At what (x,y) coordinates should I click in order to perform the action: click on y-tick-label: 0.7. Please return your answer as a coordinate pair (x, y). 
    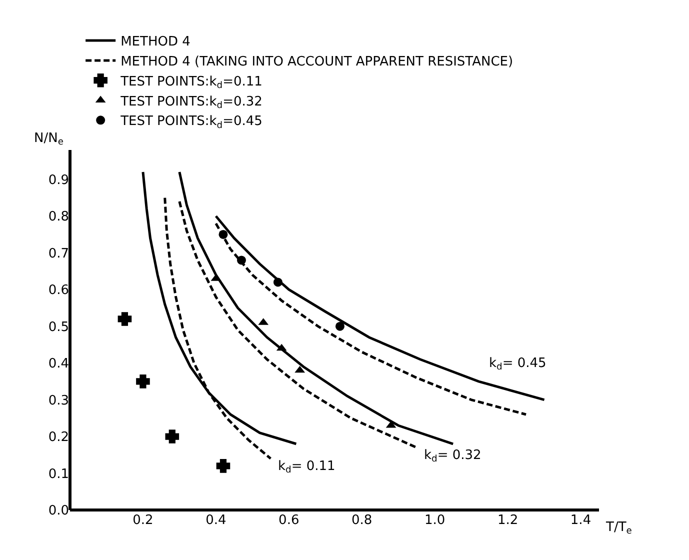
    Looking at the image, I should click on (58, 254).